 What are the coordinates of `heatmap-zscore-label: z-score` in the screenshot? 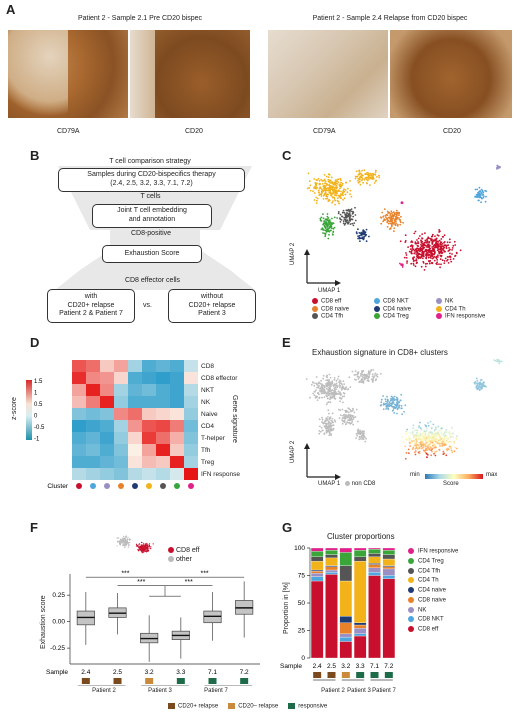 It's located at (14, 408).